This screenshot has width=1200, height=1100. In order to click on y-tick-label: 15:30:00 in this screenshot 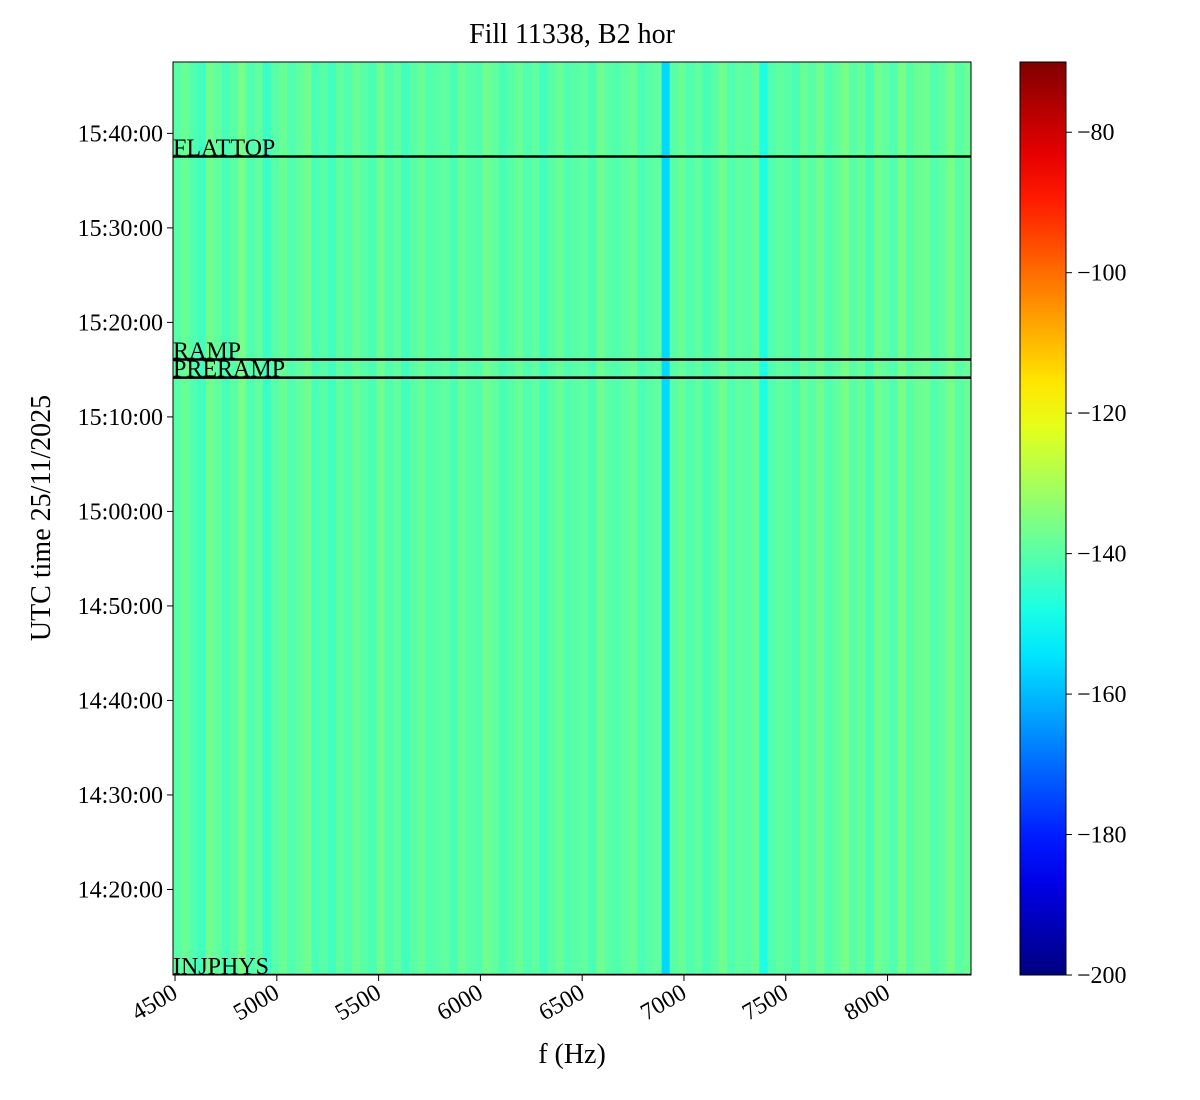, I will do `click(120, 229)`.